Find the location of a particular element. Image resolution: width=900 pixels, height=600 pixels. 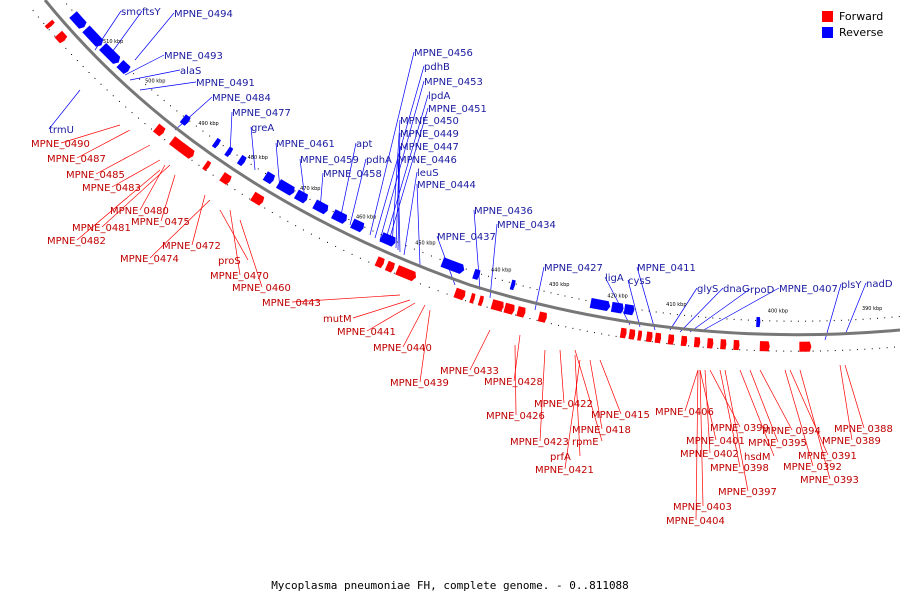

reverse-gene-label: alaS is located at coordinates (190, 71).